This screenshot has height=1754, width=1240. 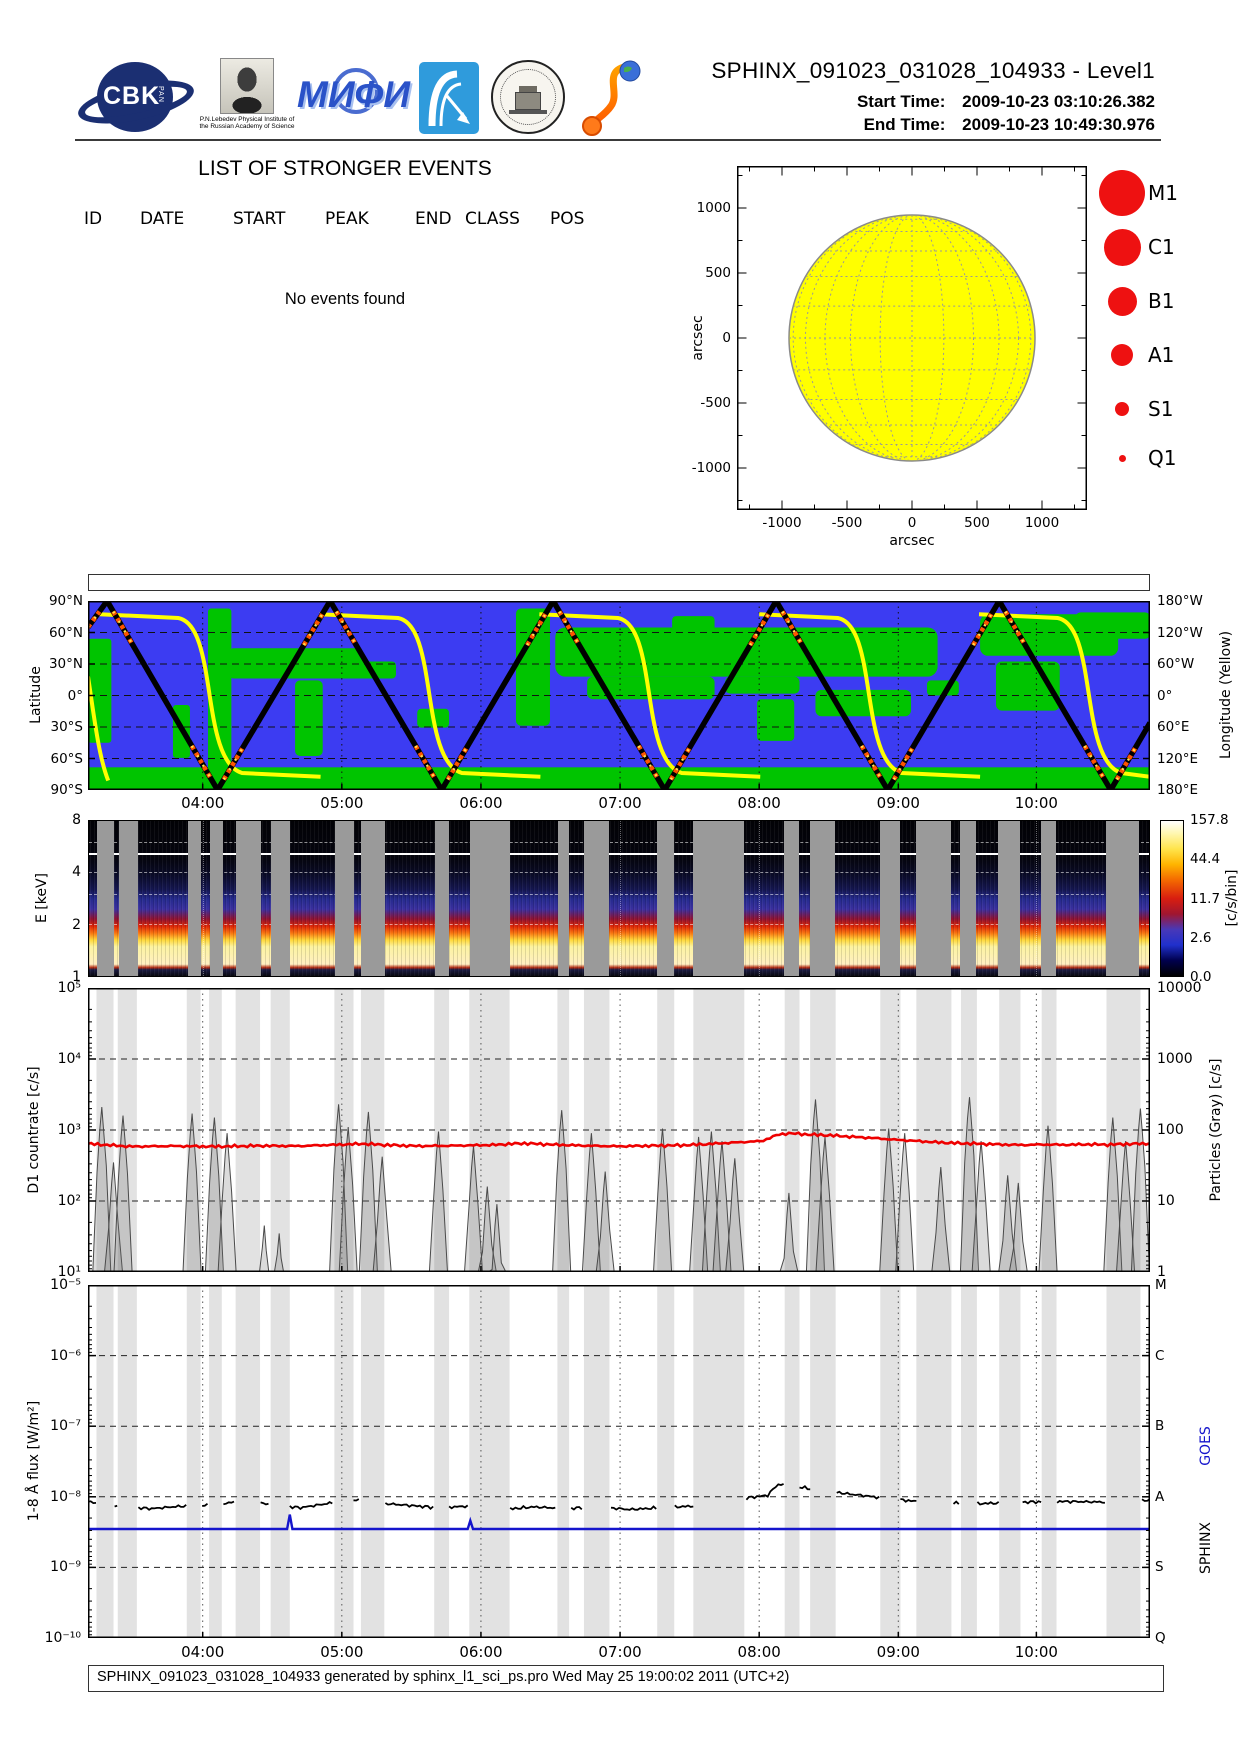 I want to click on header-divider, so click(x=618, y=140).